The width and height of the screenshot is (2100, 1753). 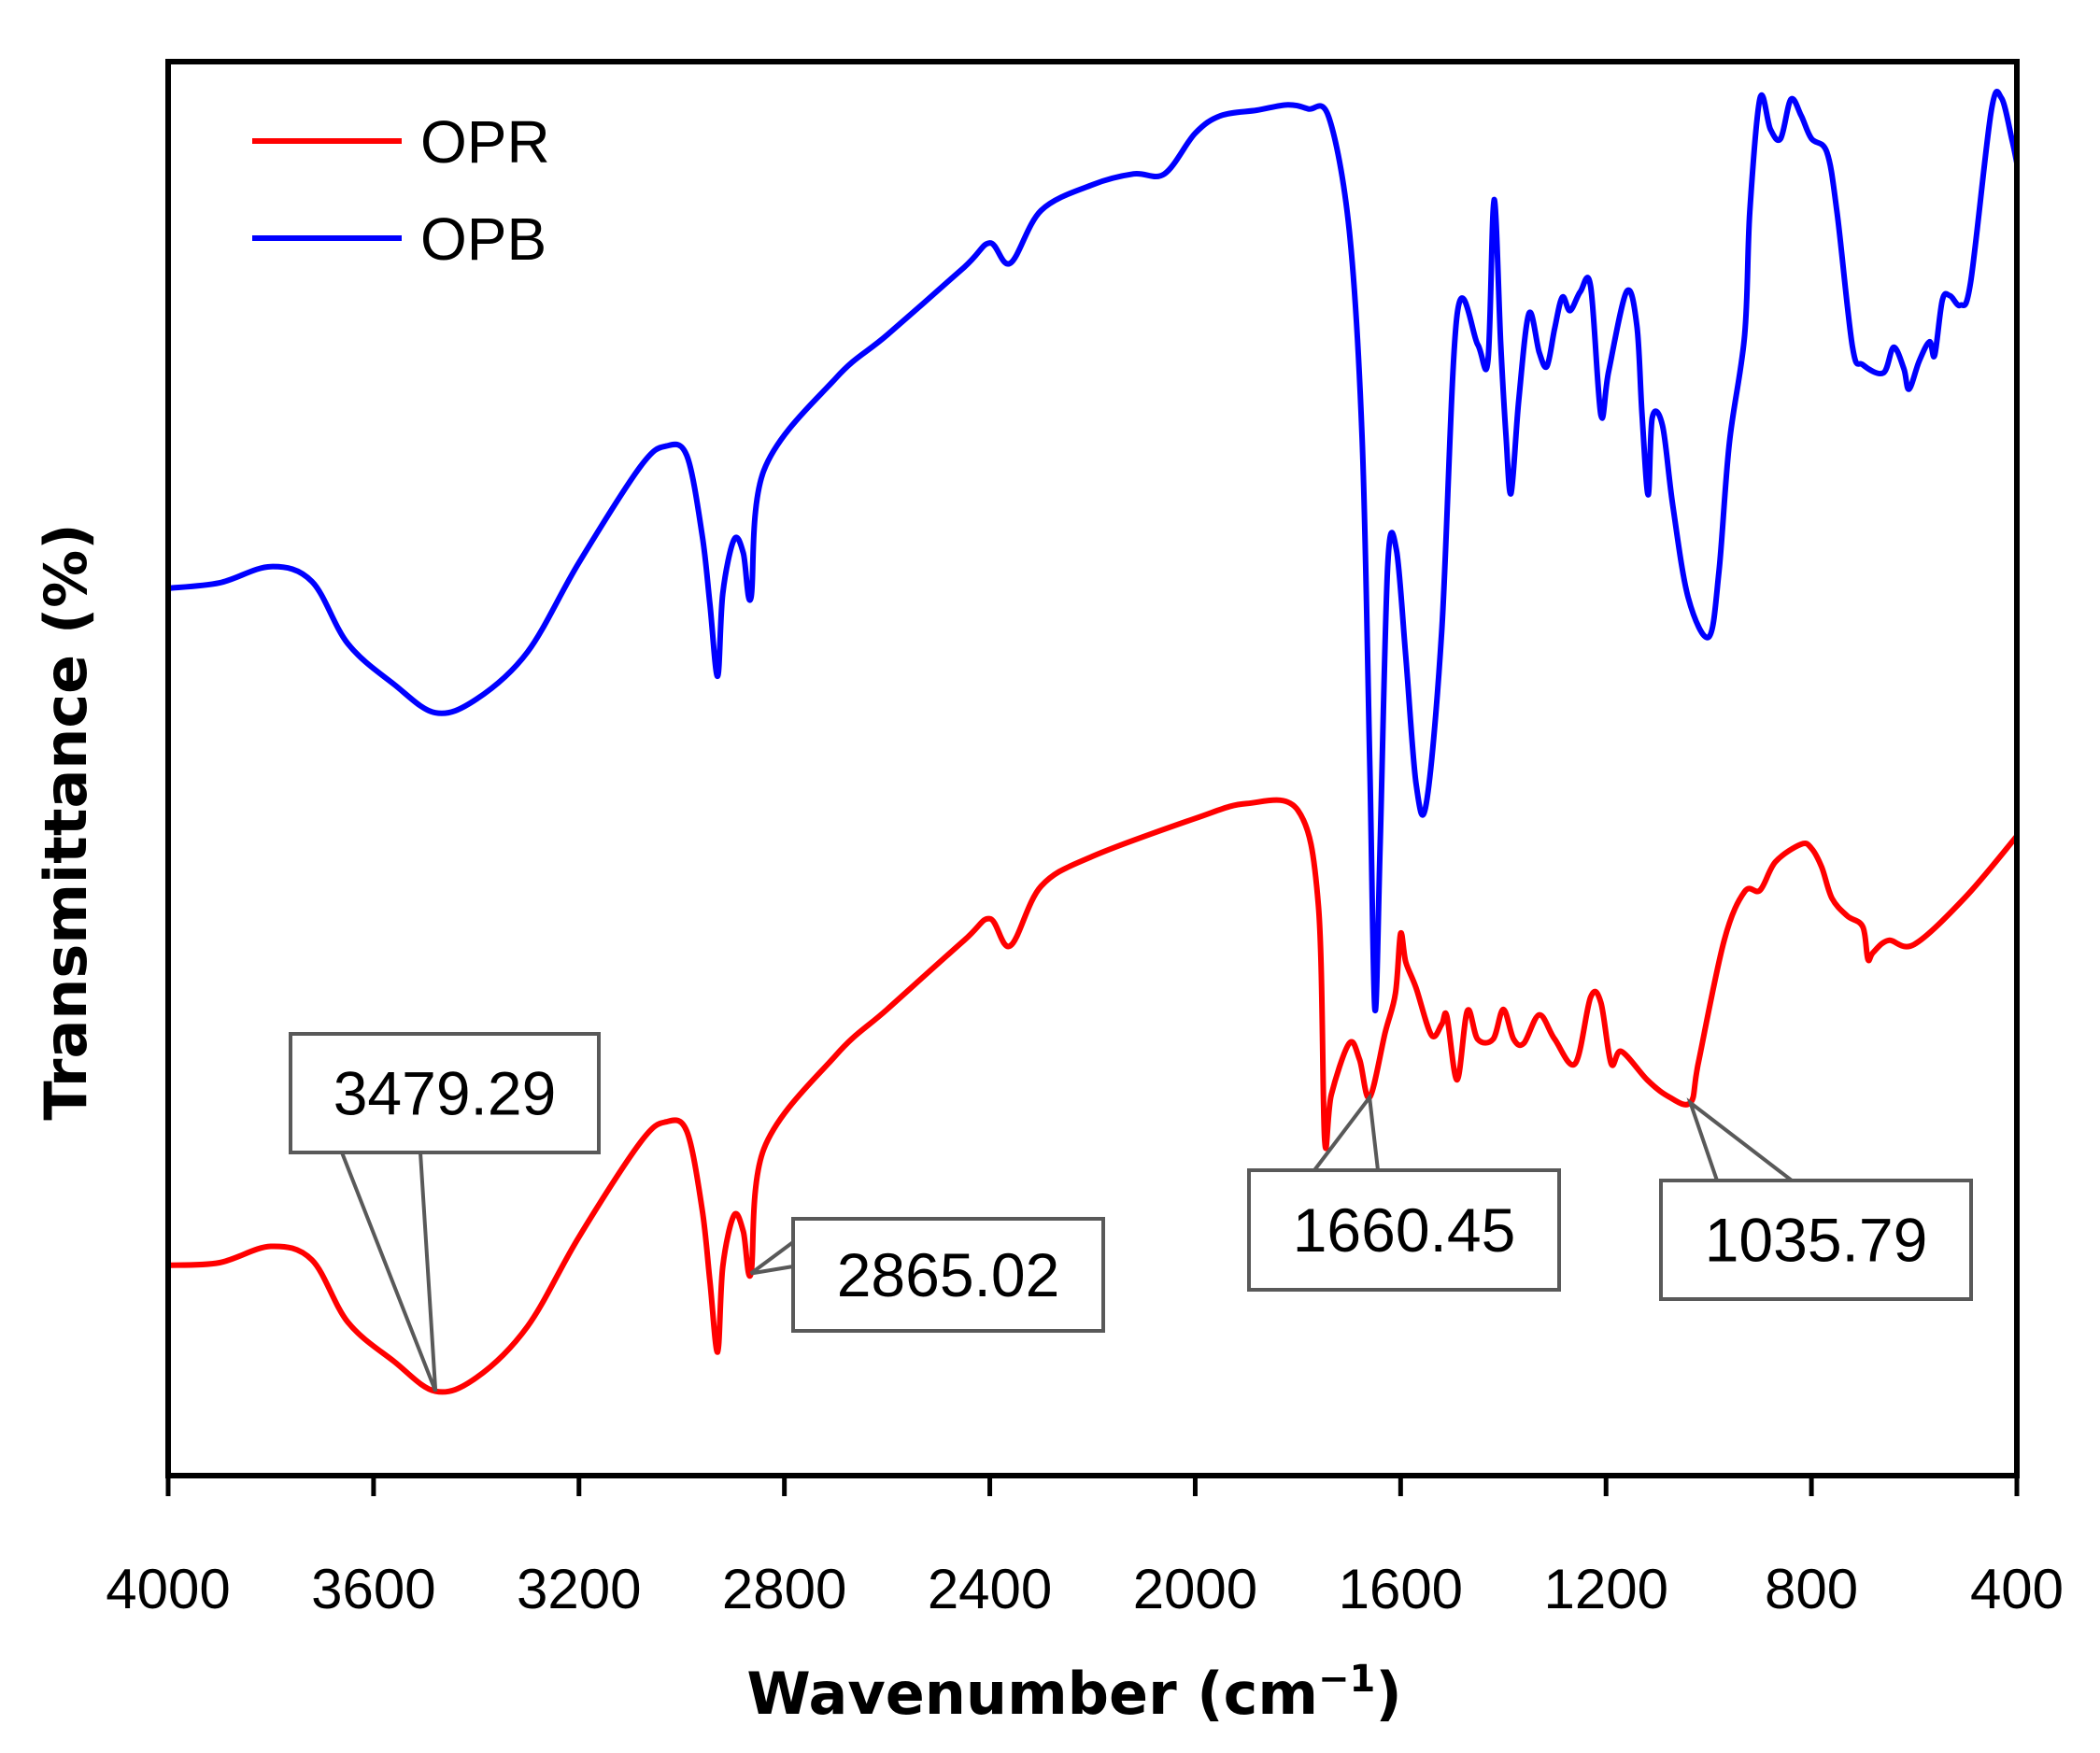 I want to click on x-tick-label: 1600, so click(x=1401, y=1589).